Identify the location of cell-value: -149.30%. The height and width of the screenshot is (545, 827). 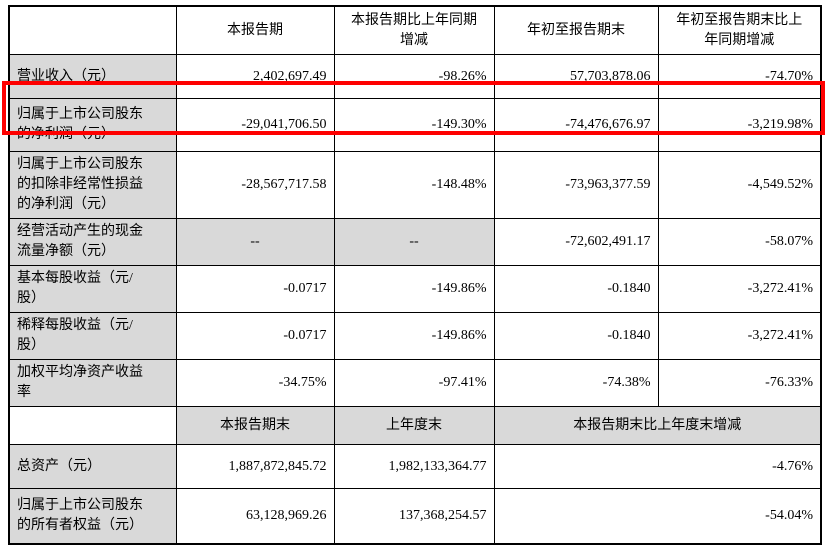
(414, 125).